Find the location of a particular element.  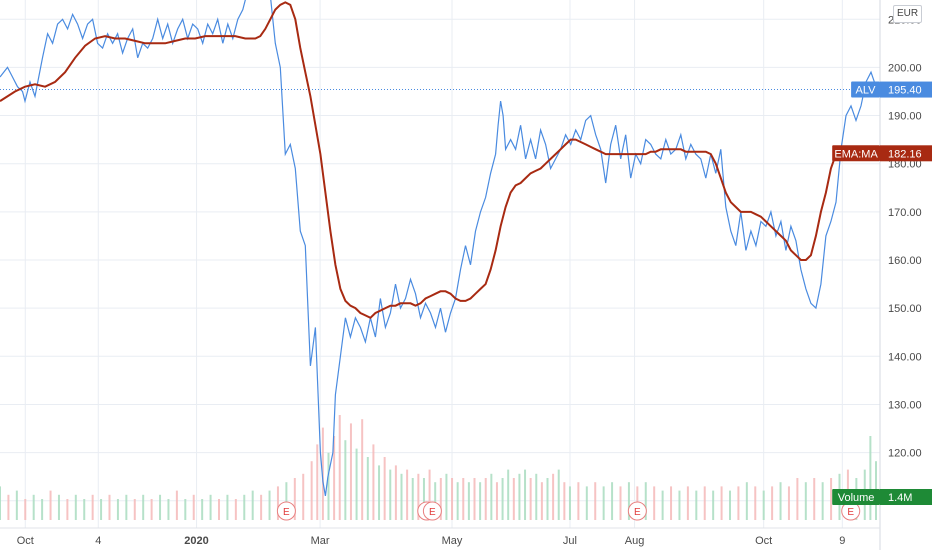

y-tick-label: 180.00 is located at coordinates (905, 165).